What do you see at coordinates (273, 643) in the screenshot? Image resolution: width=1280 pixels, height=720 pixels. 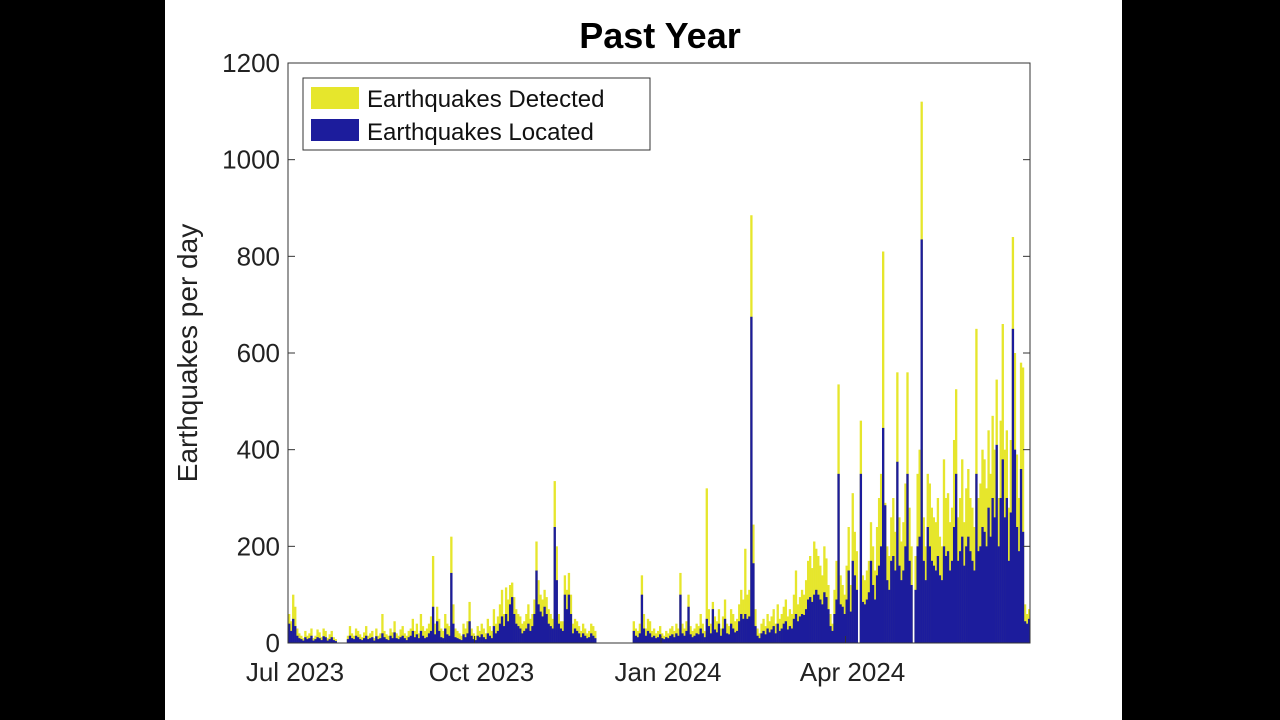 I see `y-tick-label: 0` at bounding box center [273, 643].